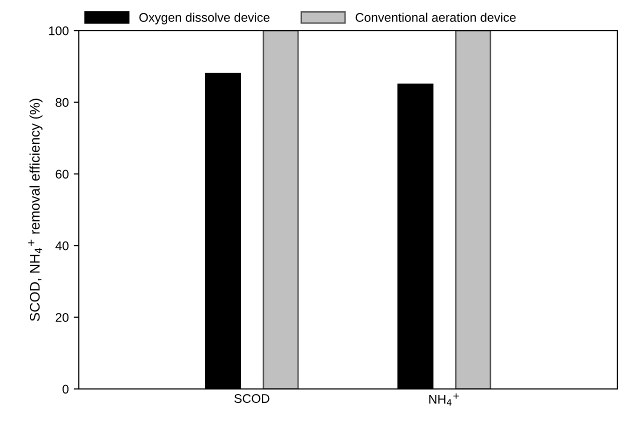  Describe the element at coordinates (62, 245) in the screenshot. I see `y-tick-label: 40` at that location.